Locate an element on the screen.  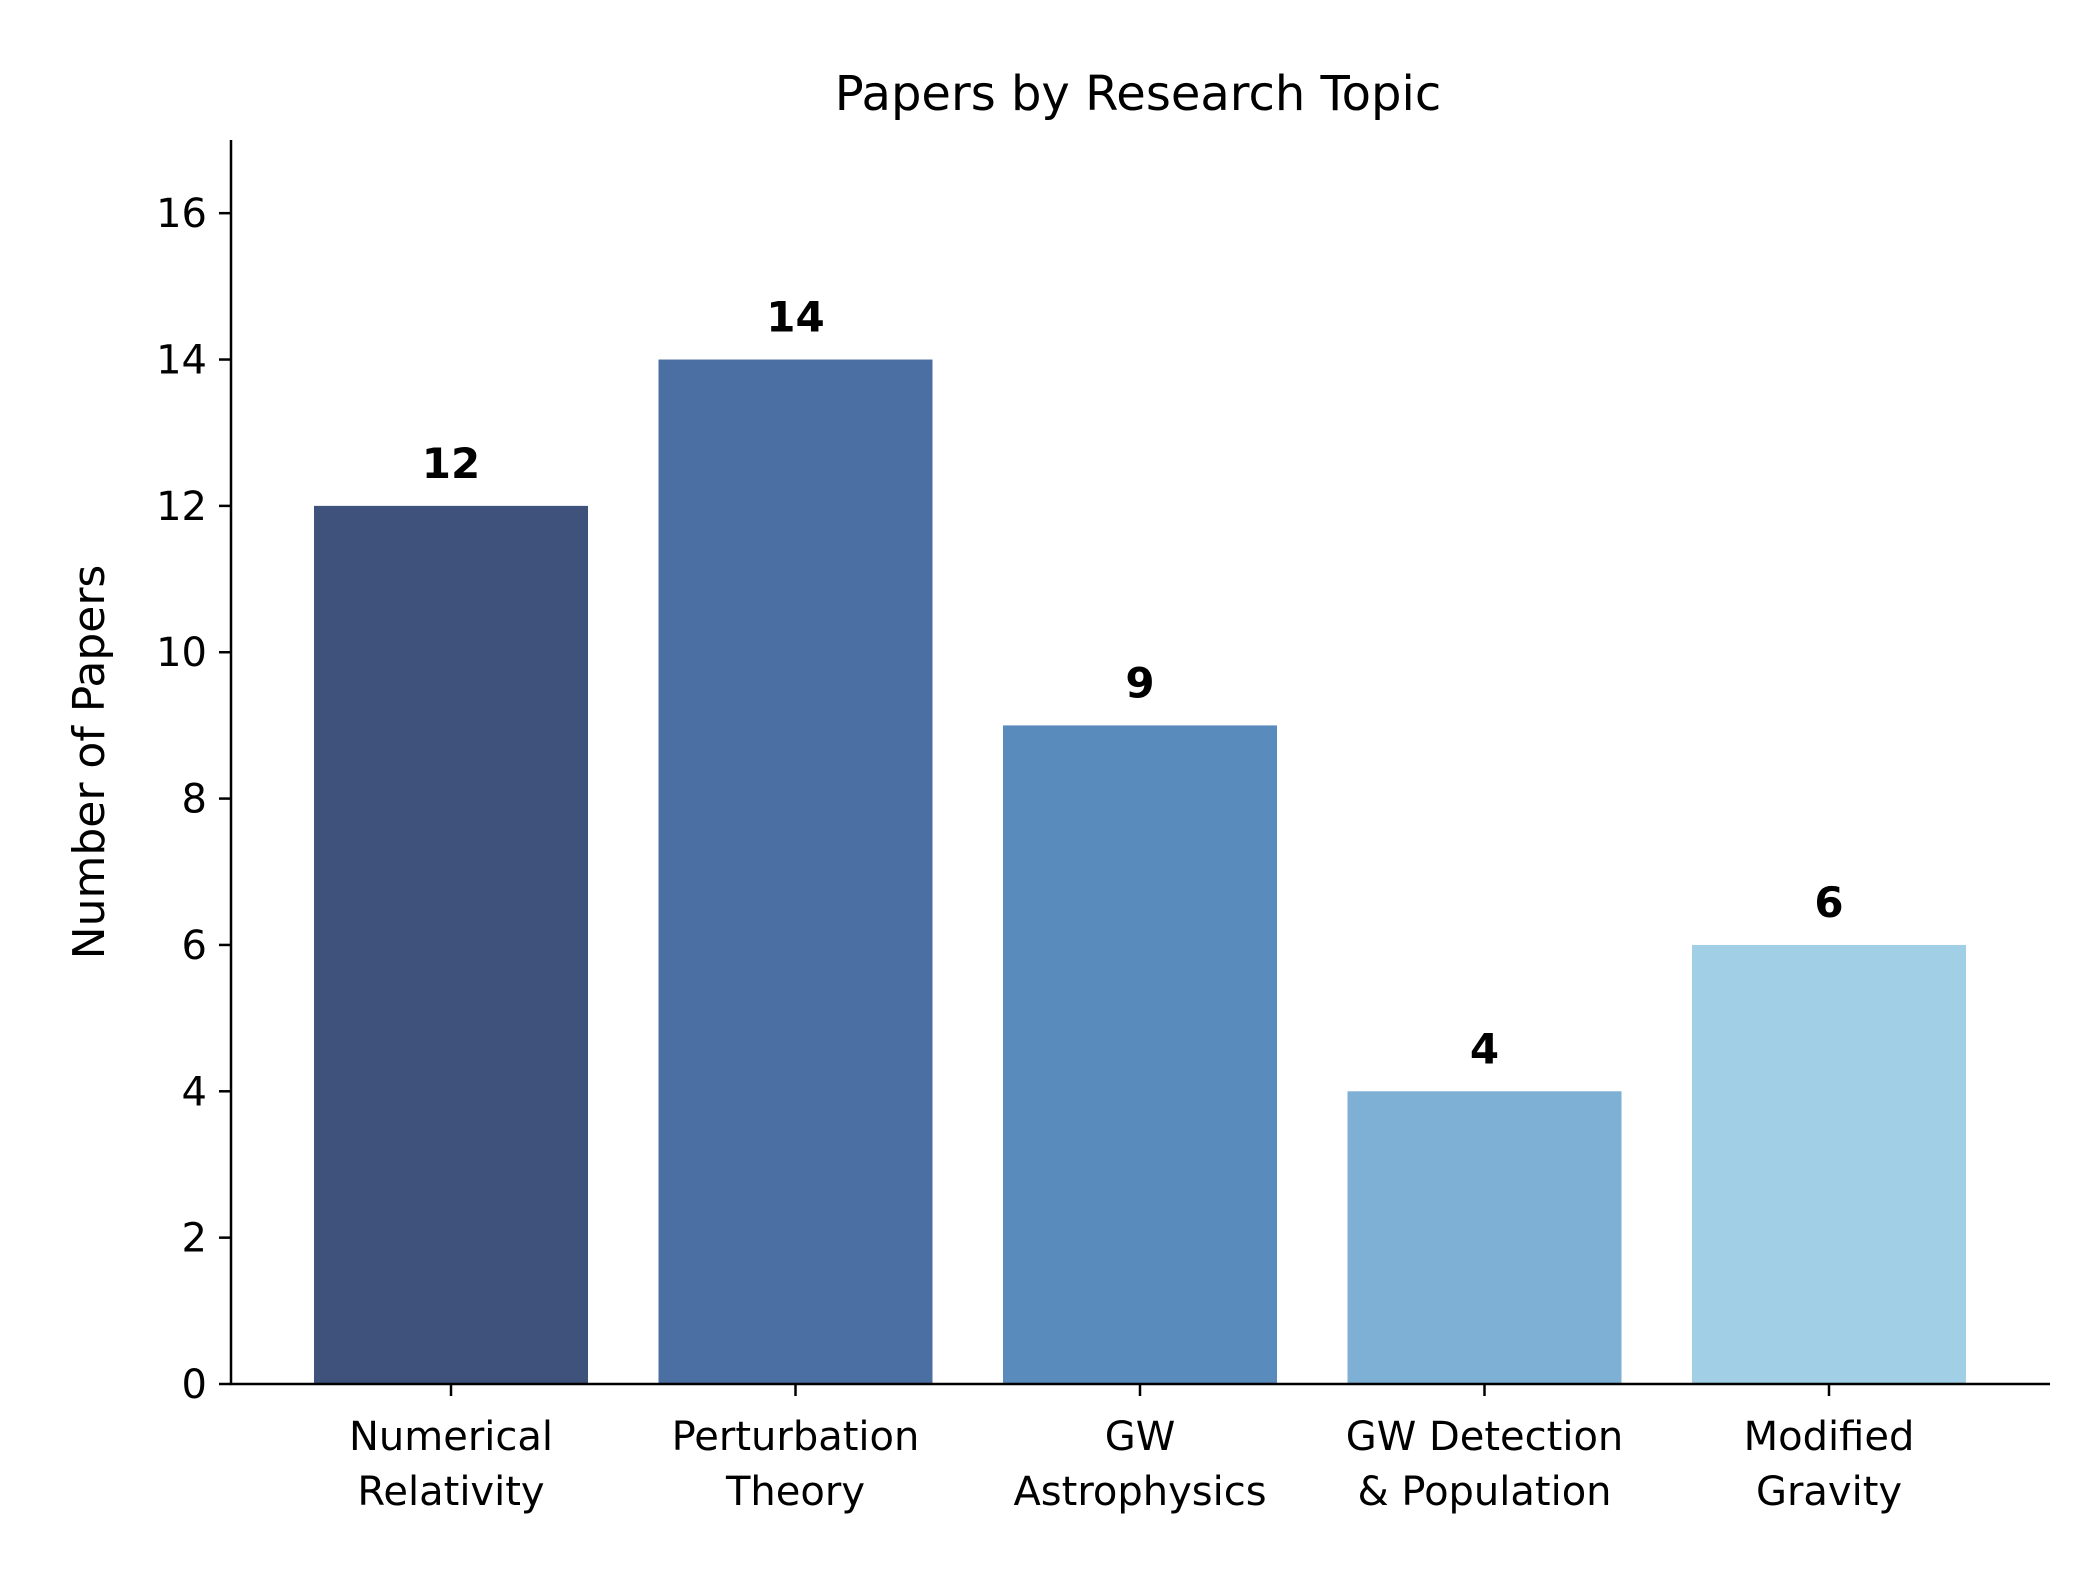
y-tick-label-3: 6 is located at coordinates (194, 946).